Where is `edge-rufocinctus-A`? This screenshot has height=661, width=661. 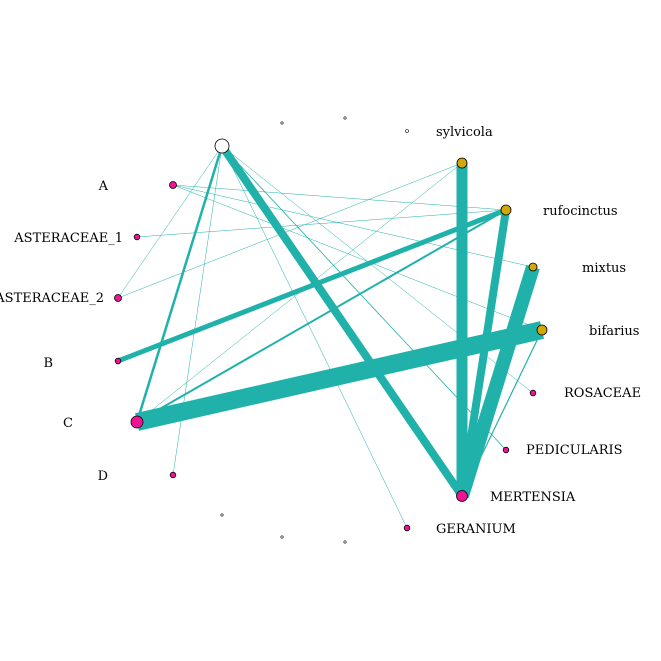
edge-rufocinctus-A is located at coordinates (339, 197).